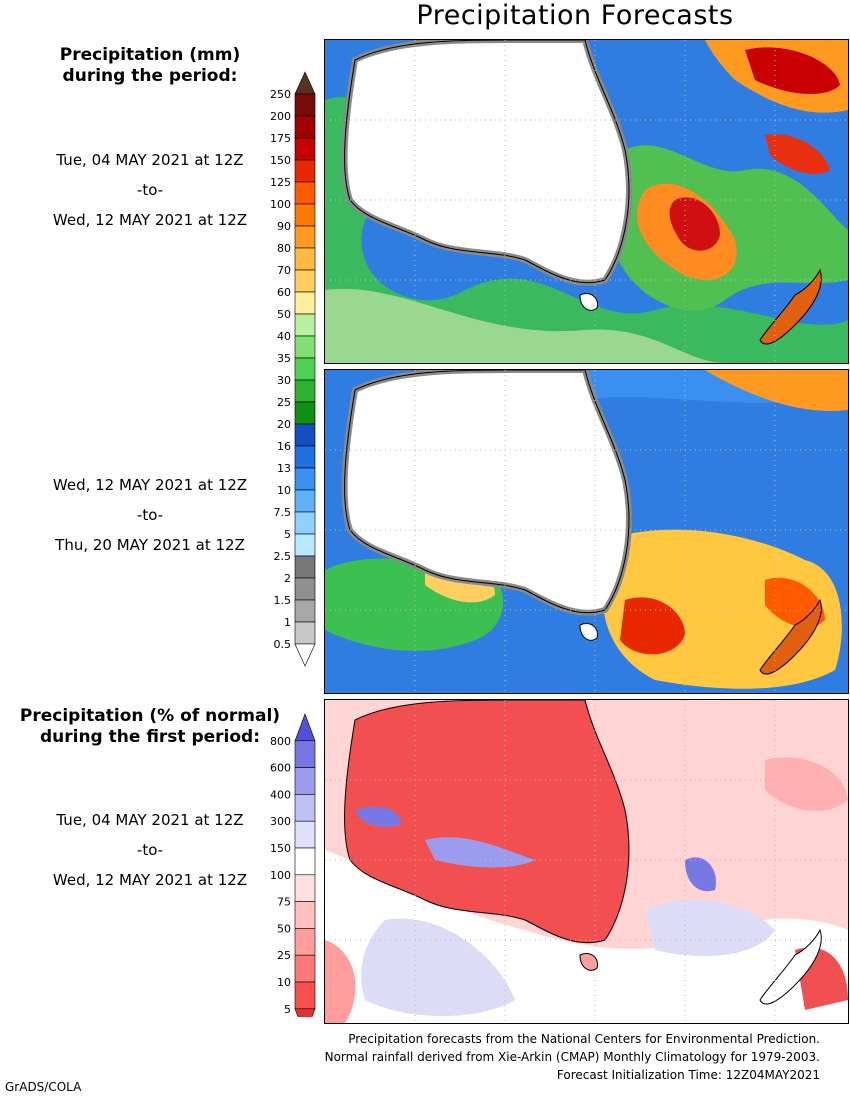 This screenshot has width=850, height=1100. I want to click on mm-scale-tick-label: 40, so click(284, 336).